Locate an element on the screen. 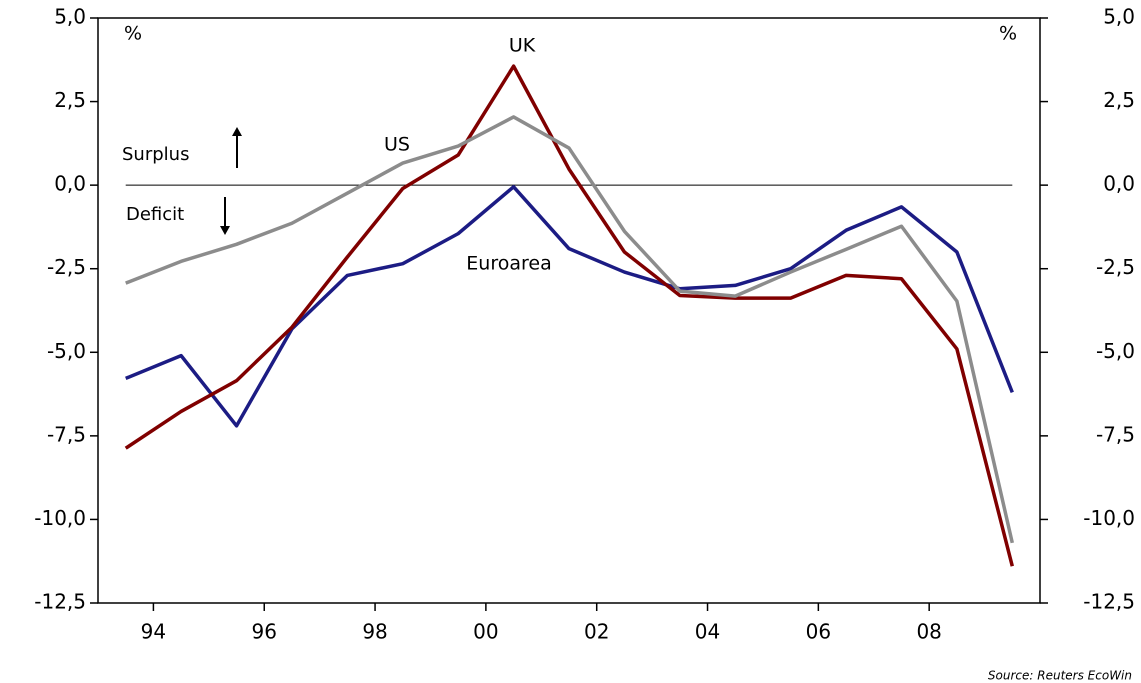  surplus-label: Surplus is located at coordinates (155, 154).